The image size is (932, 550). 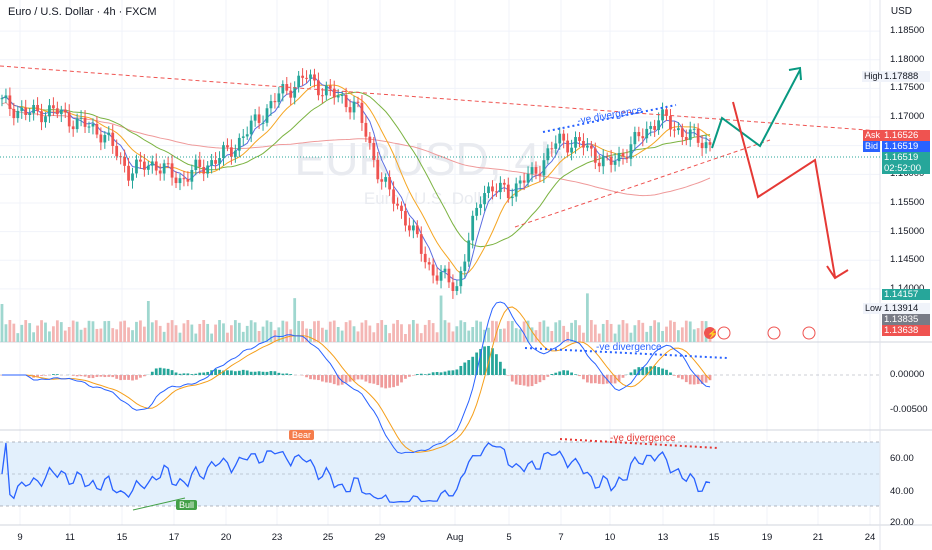 What do you see at coordinates (907, 88) in the screenshot?
I see `price-tick-2: 1.17500` at bounding box center [907, 88].